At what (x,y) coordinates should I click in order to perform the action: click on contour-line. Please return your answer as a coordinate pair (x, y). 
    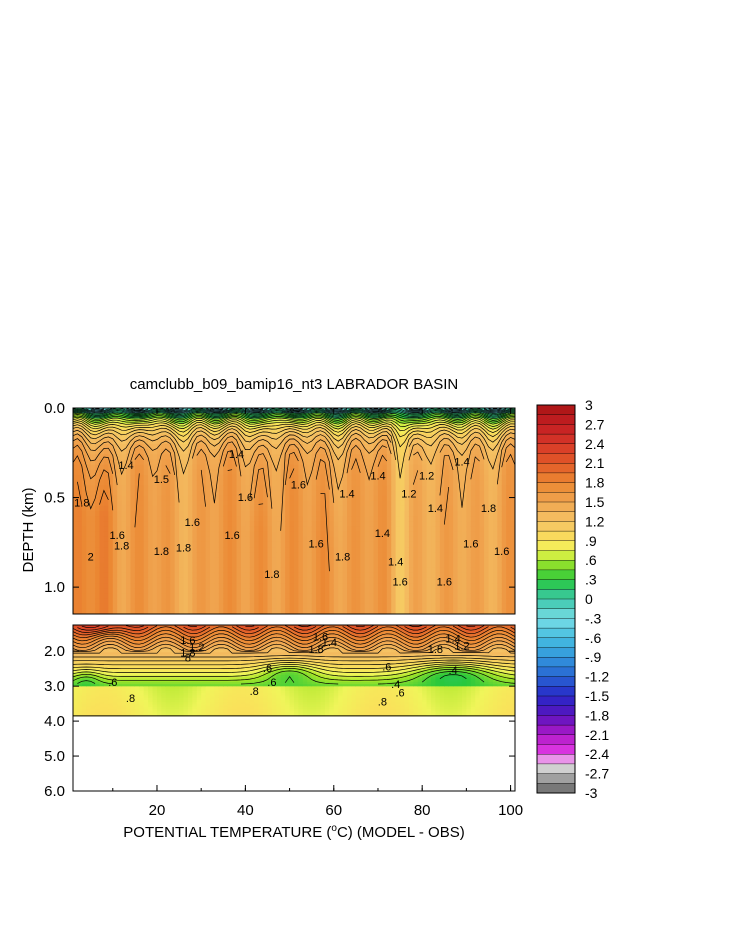
    Looking at the image, I should click on (298, 410).